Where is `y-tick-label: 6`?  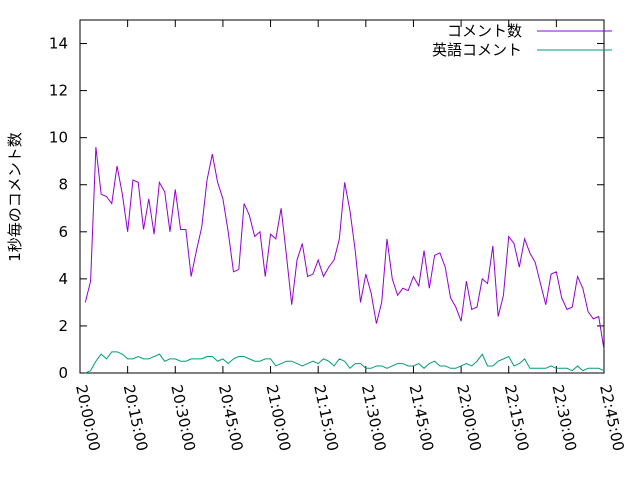
y-tick-label: 6 is located at coordinates (63, 232).